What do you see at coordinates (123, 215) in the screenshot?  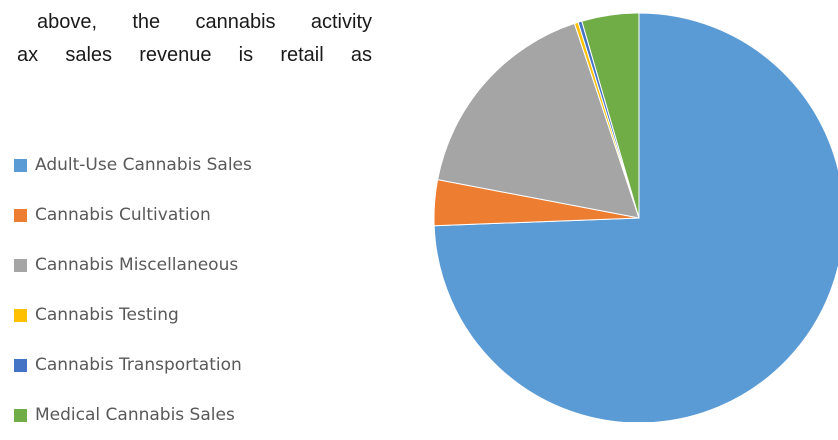 I see `legend-label: Cannabis Cultivation` at bounding box center [123, 215].